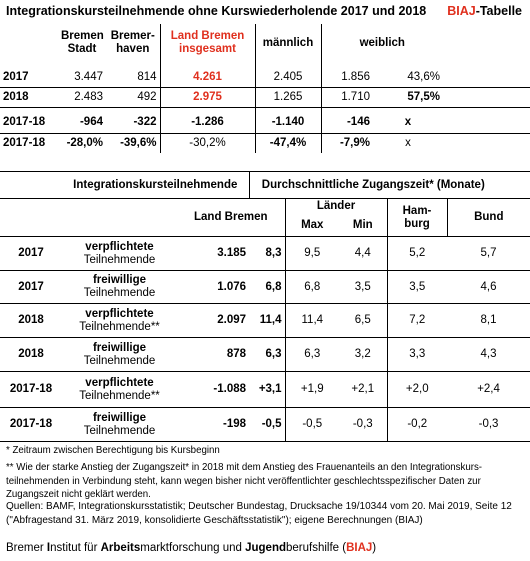 Image resolution: width=530 pixels, height=561 pixels. What do you see at coordinates (461, 11) in the screenshot?
I see `brand-biaj: BIAJ` at bounding box center [461, 11].